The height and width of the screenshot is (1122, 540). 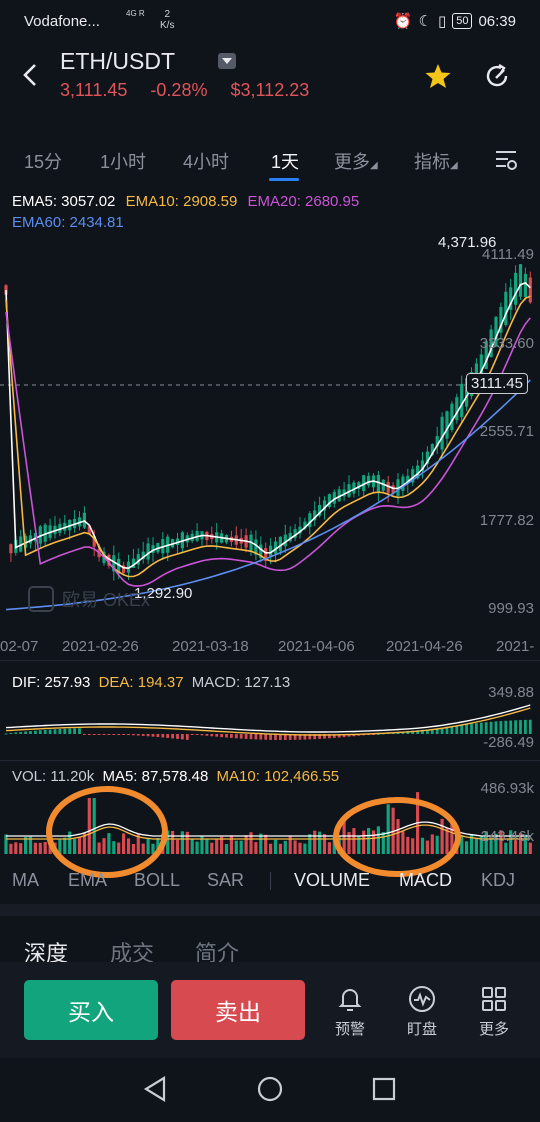 I want to click on dif-line, so click(x=268, y=718).